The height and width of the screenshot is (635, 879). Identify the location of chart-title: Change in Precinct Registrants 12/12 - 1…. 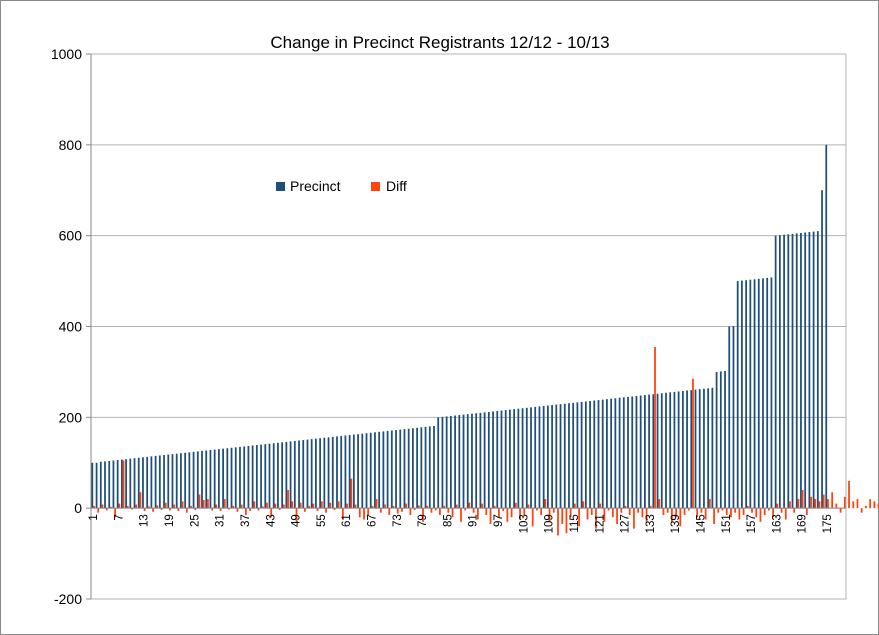
(439, 42).